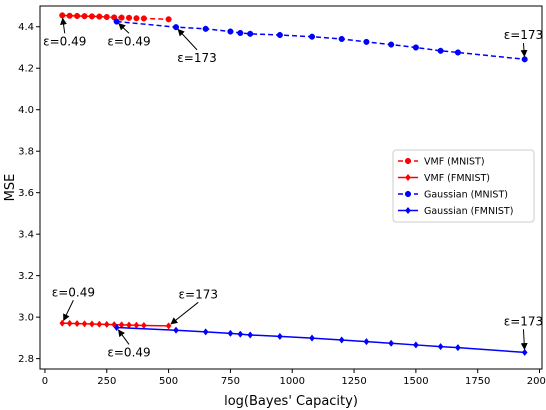 The width and height of the screenshot is (546, 410). I want to click on x-axis: 0 250 500 750 1000 1250 1500 1750 2000, so click(294, 378).